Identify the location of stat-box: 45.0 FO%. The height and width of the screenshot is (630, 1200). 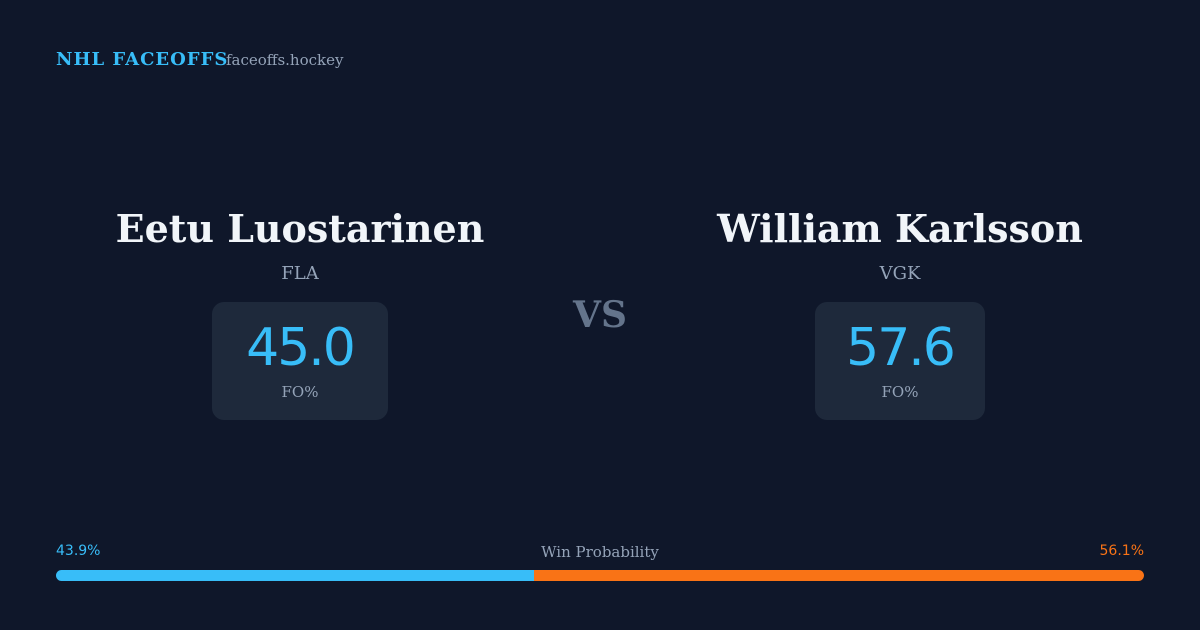
(300, 361).